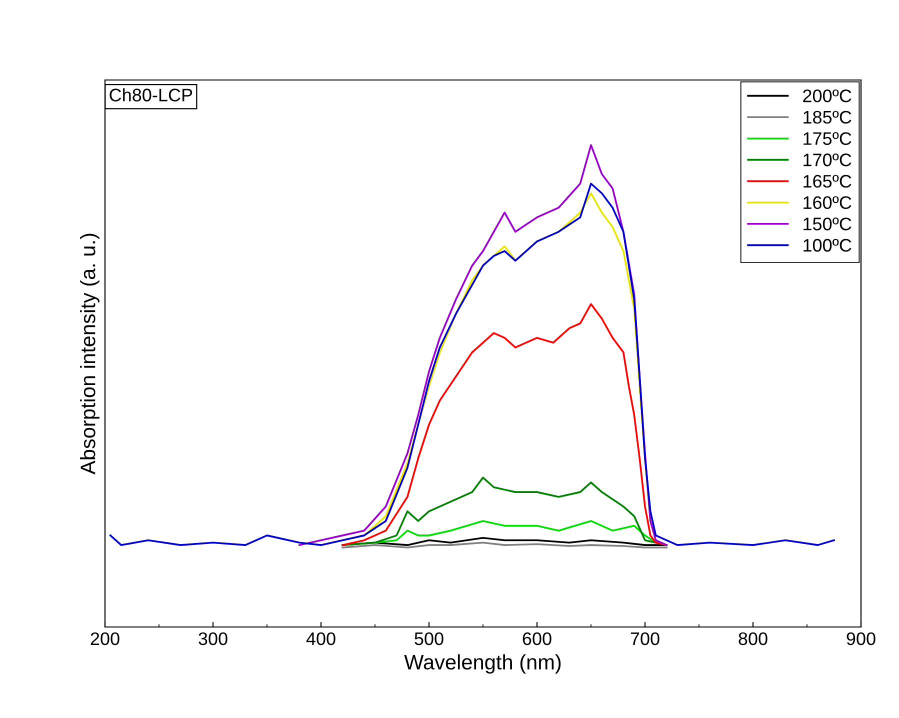 Image resolution: width=899 pixels, height=718 pixels. I want to click on legend-label: 170ºC, so click(828, 160).